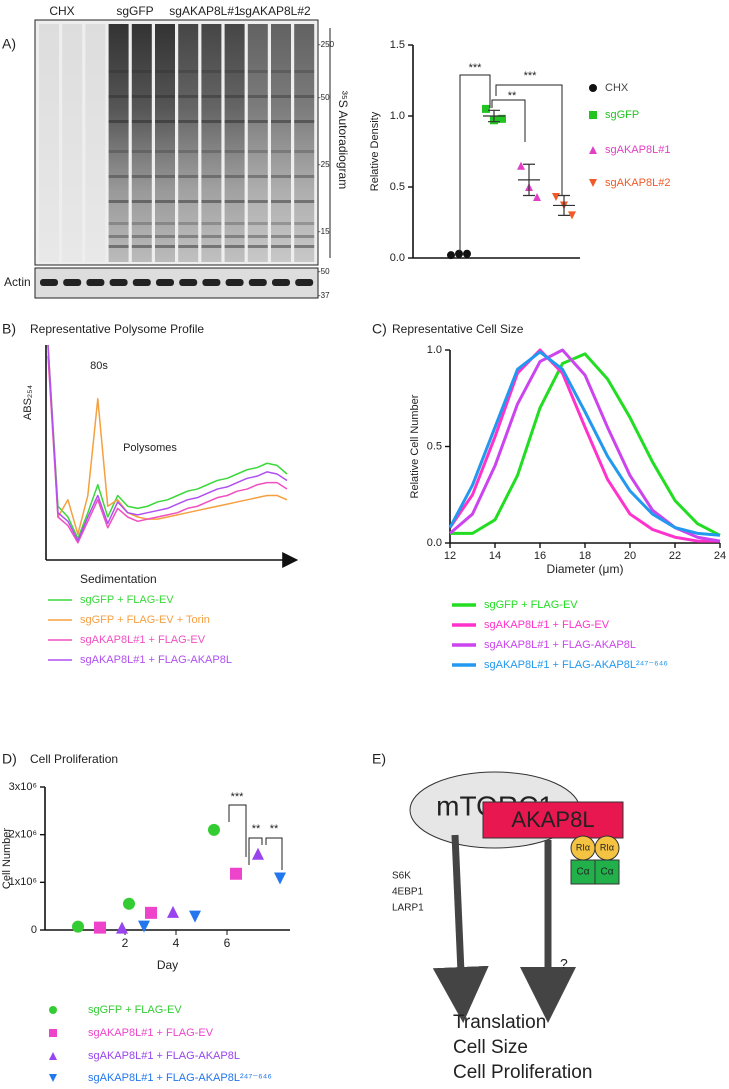 The height and width of the screenshot is (1089, 729). What do you see at coordinates (401, 876) in the screenshot?
I see `target-label: S6K` at bounding box center [401, 876].